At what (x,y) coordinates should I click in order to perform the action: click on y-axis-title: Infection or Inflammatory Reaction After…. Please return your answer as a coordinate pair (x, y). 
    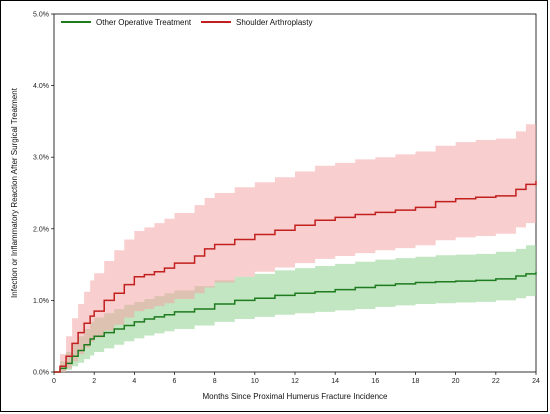
    Looking at the image, I should click on (14, 192).